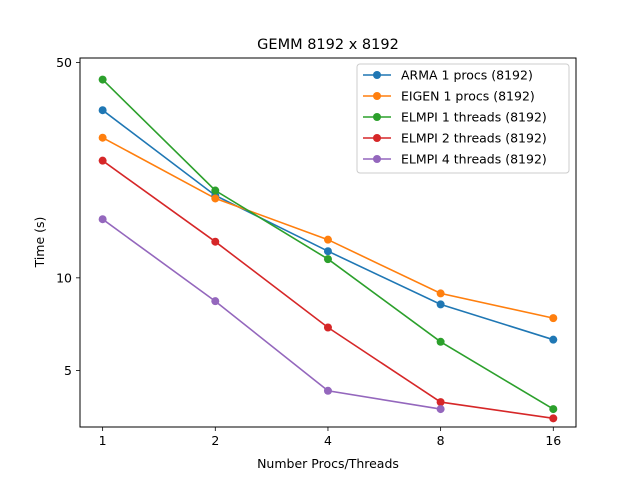 This screenshot has height=480, width=640. Describe the element at coordinates (474, 117) in the screenshot. I see `legend-label: ELMPI 1 threads (8192)` at that location.